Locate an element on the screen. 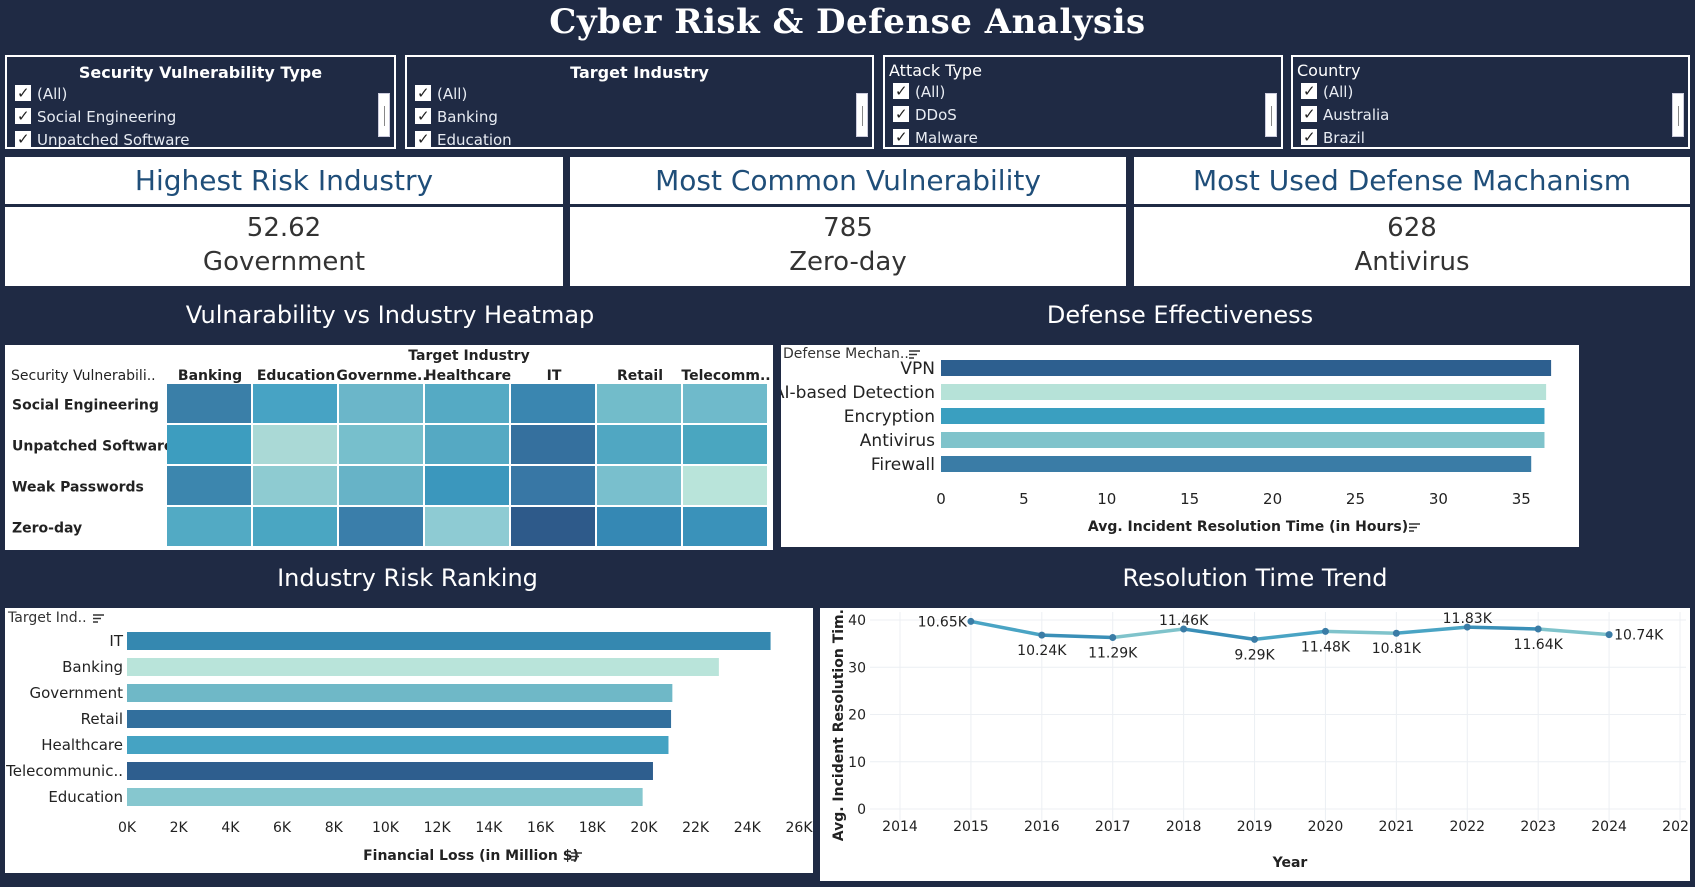  heatmap-column-label: Telecomm.. is located at coordinates (725, 376).